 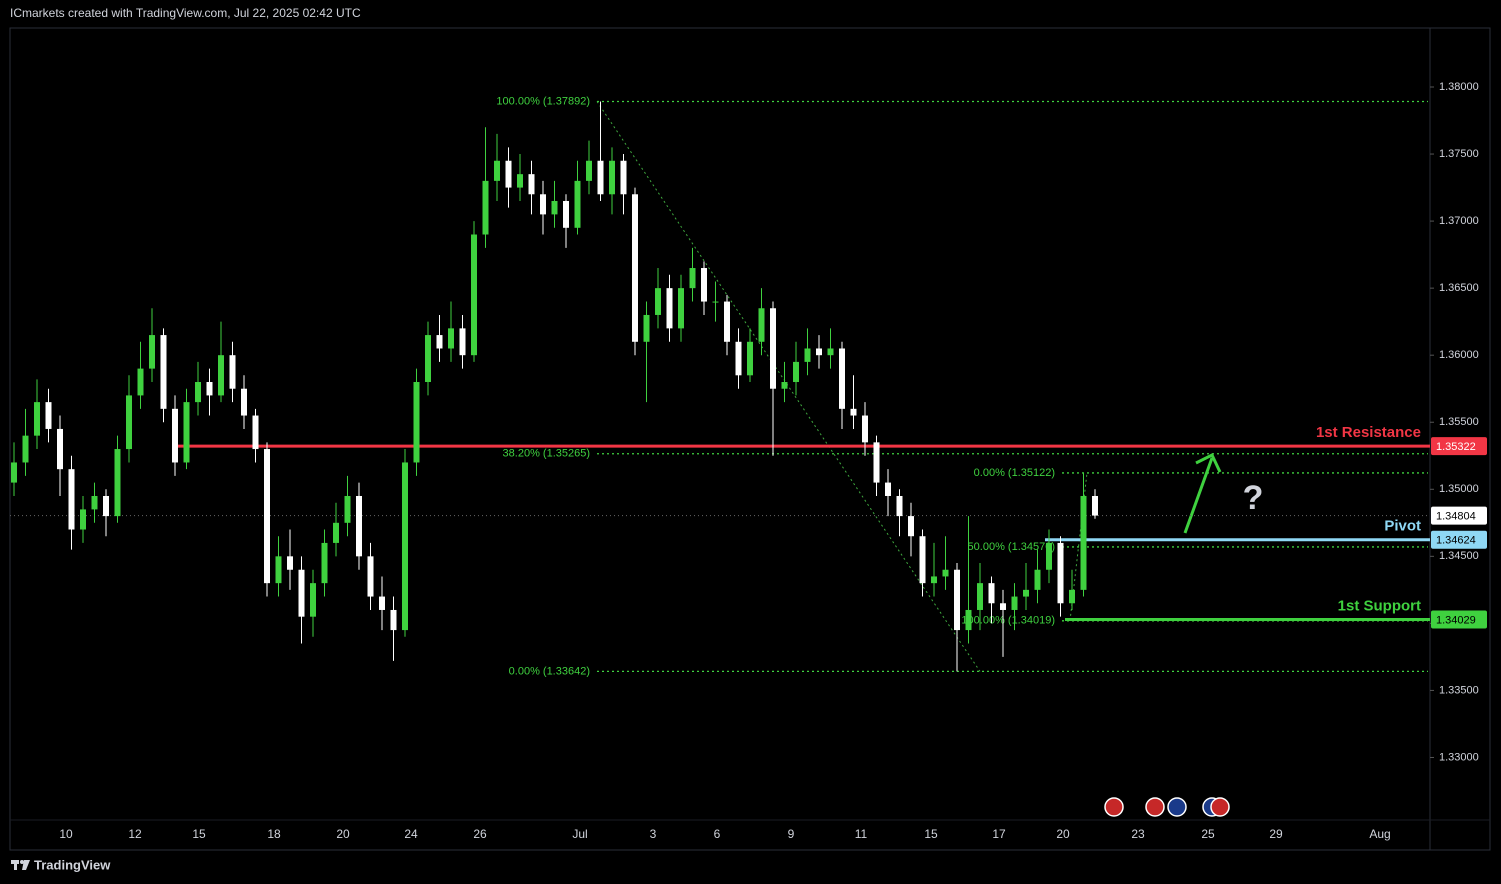 What do you see at coordinates (1276, 834) in the screenshot?
I see `x-tick-label: 29` at bounding box center [1276, 834].